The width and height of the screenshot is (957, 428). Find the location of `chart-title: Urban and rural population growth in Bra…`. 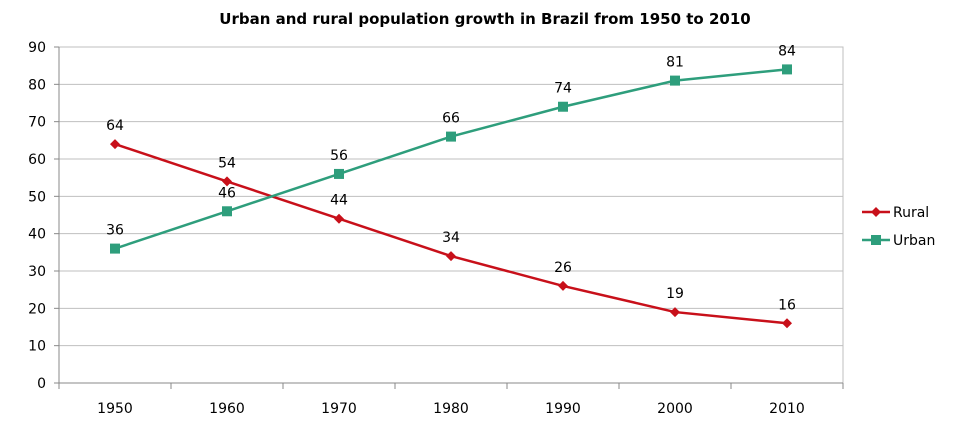

chart-title: Urban and rural population growth in Bra… is located at coordinates (484, 19).